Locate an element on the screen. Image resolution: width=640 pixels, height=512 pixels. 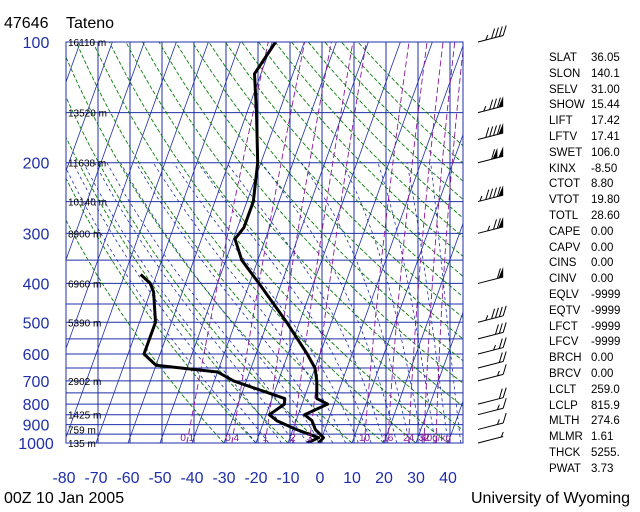
temperature-tick-label: -70 is located at coordinates (95, 478).